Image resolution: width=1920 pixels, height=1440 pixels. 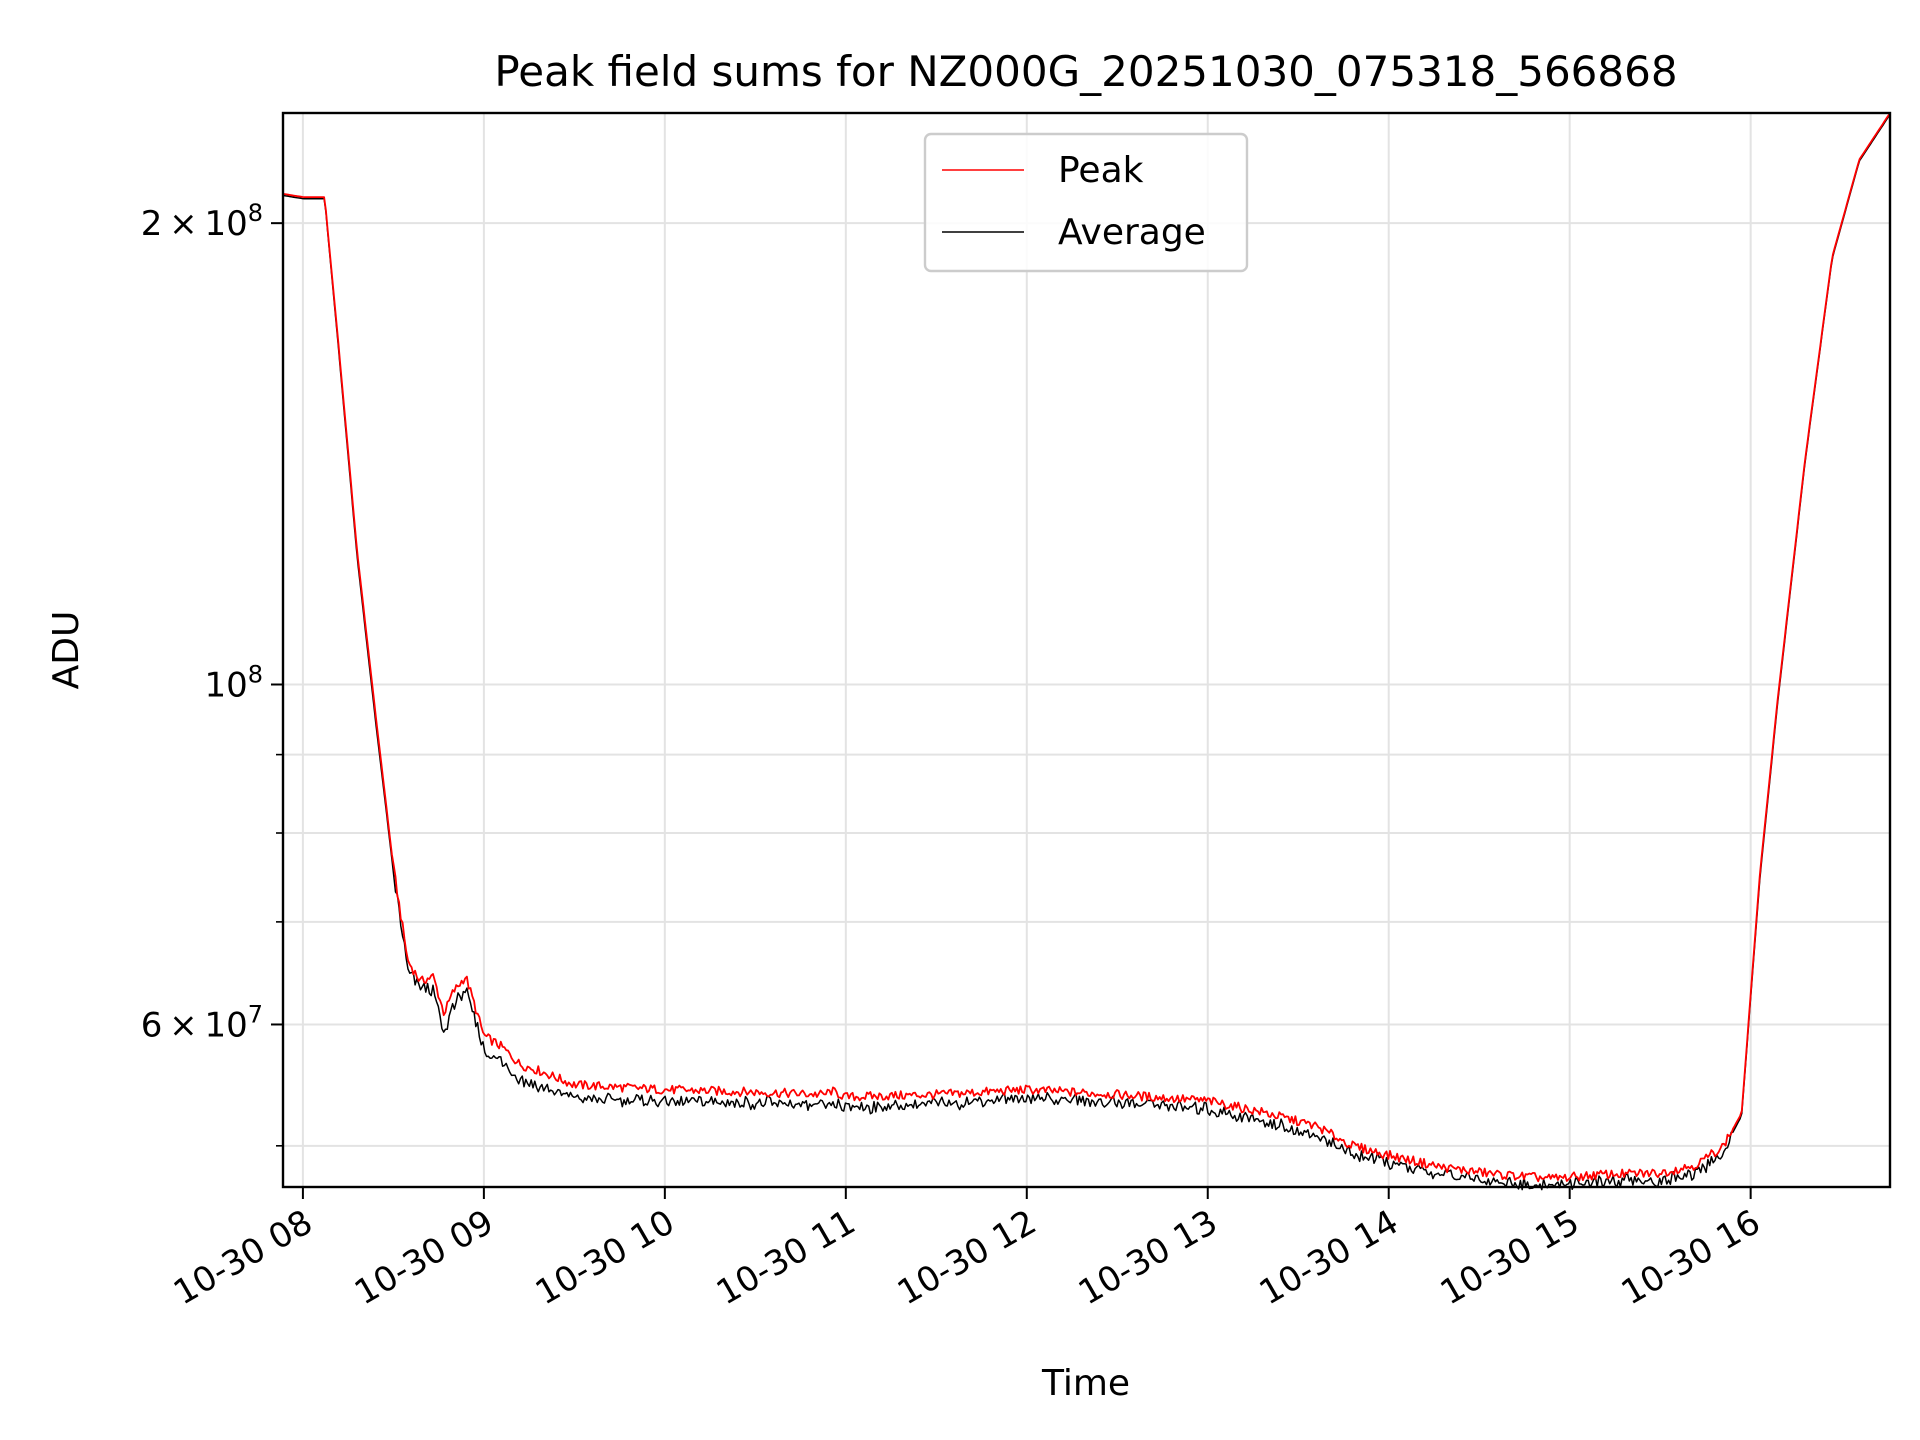 I want to click on y-tick-label: 2 × 108, so click(x=202, y=221).